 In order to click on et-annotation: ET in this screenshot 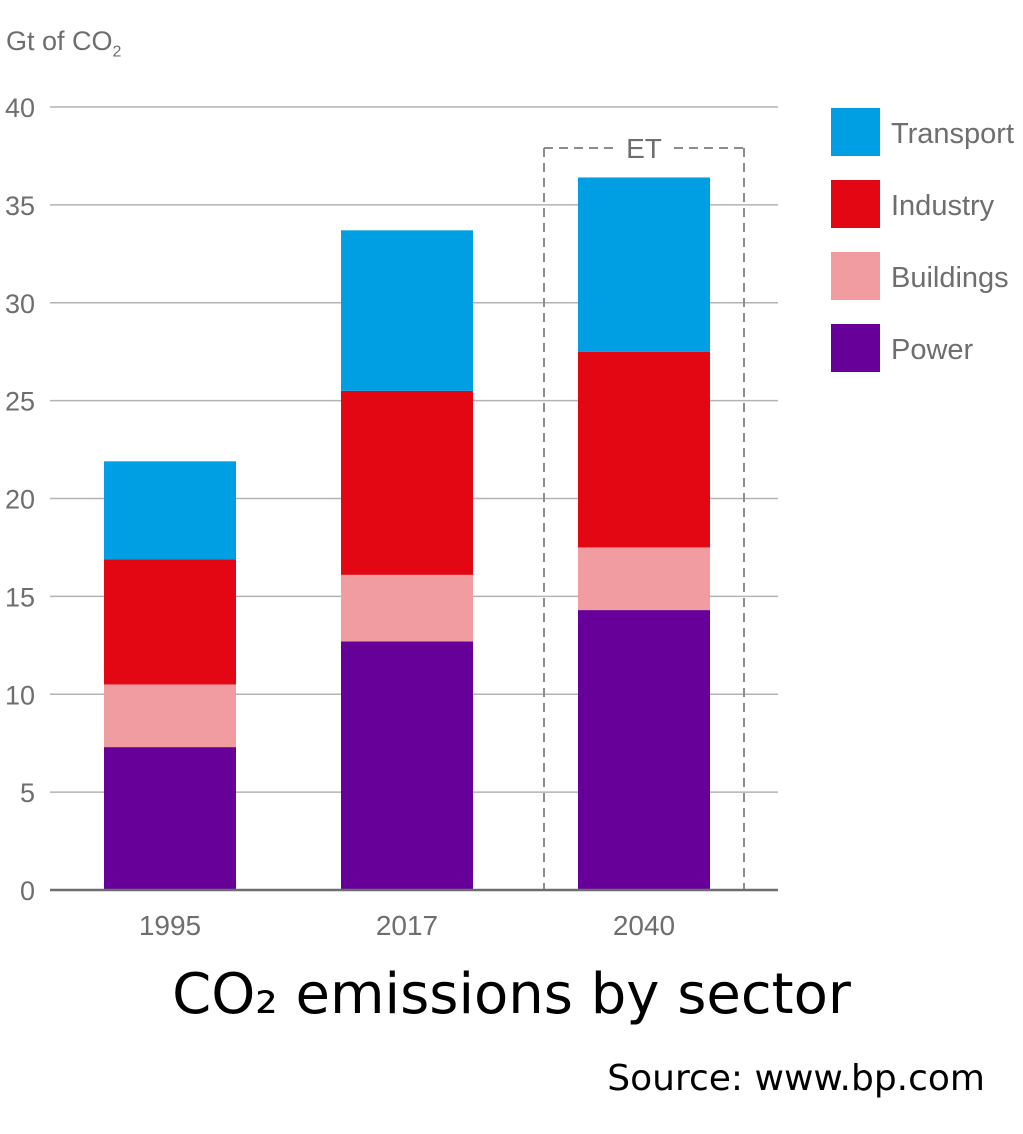, I will do `click(644, 511)`.